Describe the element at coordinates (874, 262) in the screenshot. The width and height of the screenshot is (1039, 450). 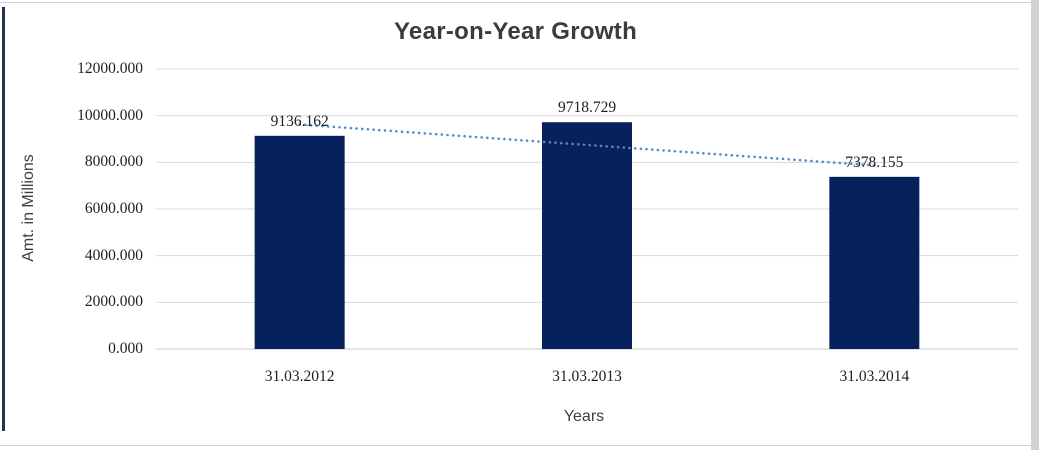
I see `bar-31.03.2014` at that location.